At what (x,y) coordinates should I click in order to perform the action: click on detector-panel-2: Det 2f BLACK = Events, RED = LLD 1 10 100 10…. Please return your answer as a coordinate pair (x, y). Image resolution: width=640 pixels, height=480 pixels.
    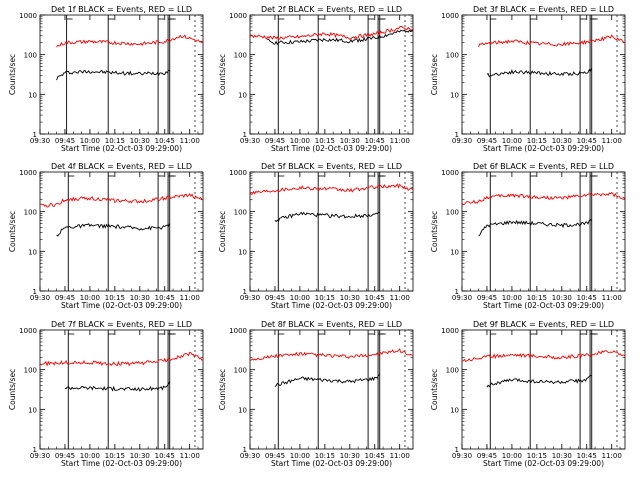
    Looking at the image, I should click on (316, 79).